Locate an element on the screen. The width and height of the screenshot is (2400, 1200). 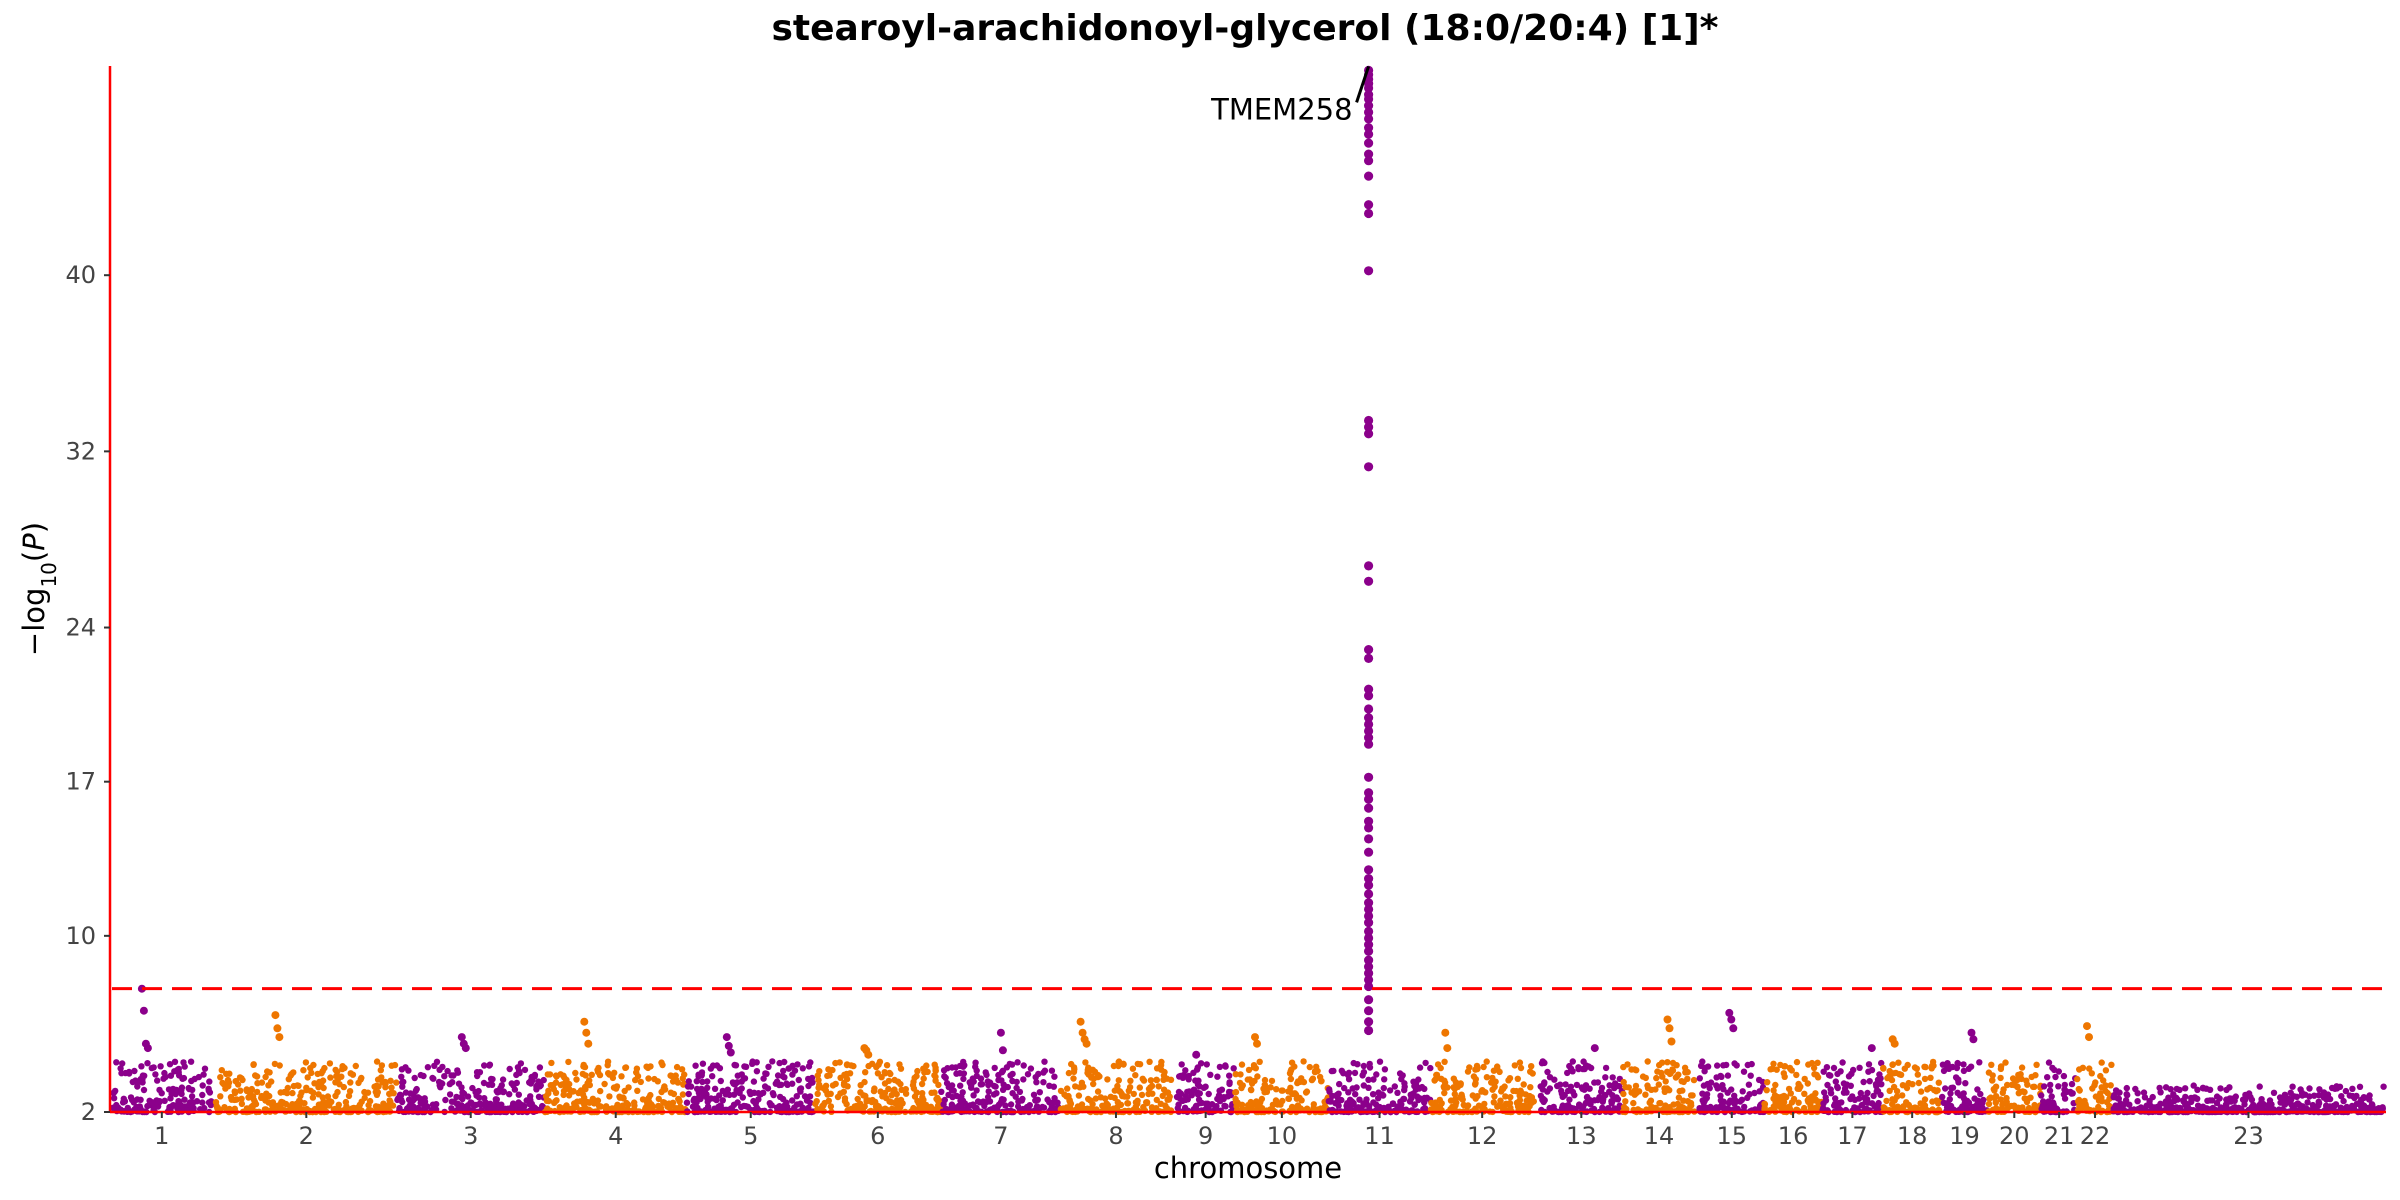
y-tick-label: 2 is located at coordinates (88, 1112).